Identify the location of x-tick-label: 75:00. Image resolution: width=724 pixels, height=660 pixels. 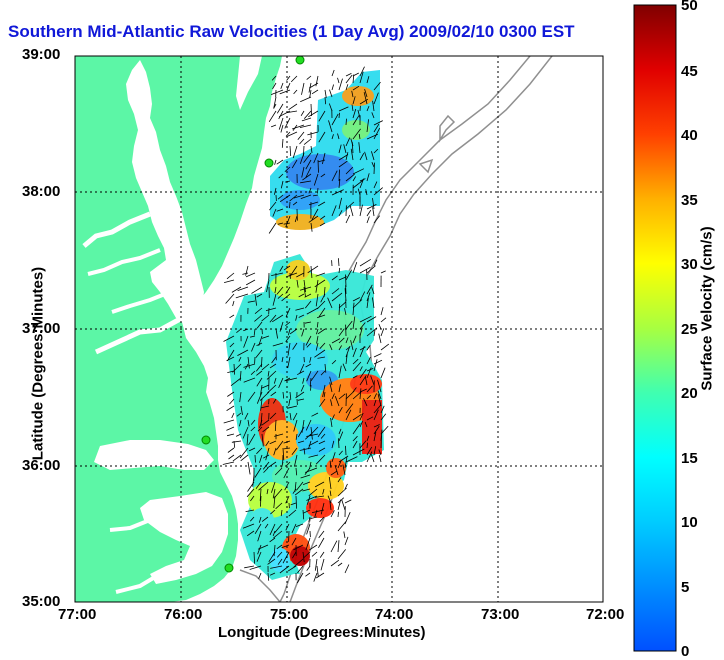
(289, 614).